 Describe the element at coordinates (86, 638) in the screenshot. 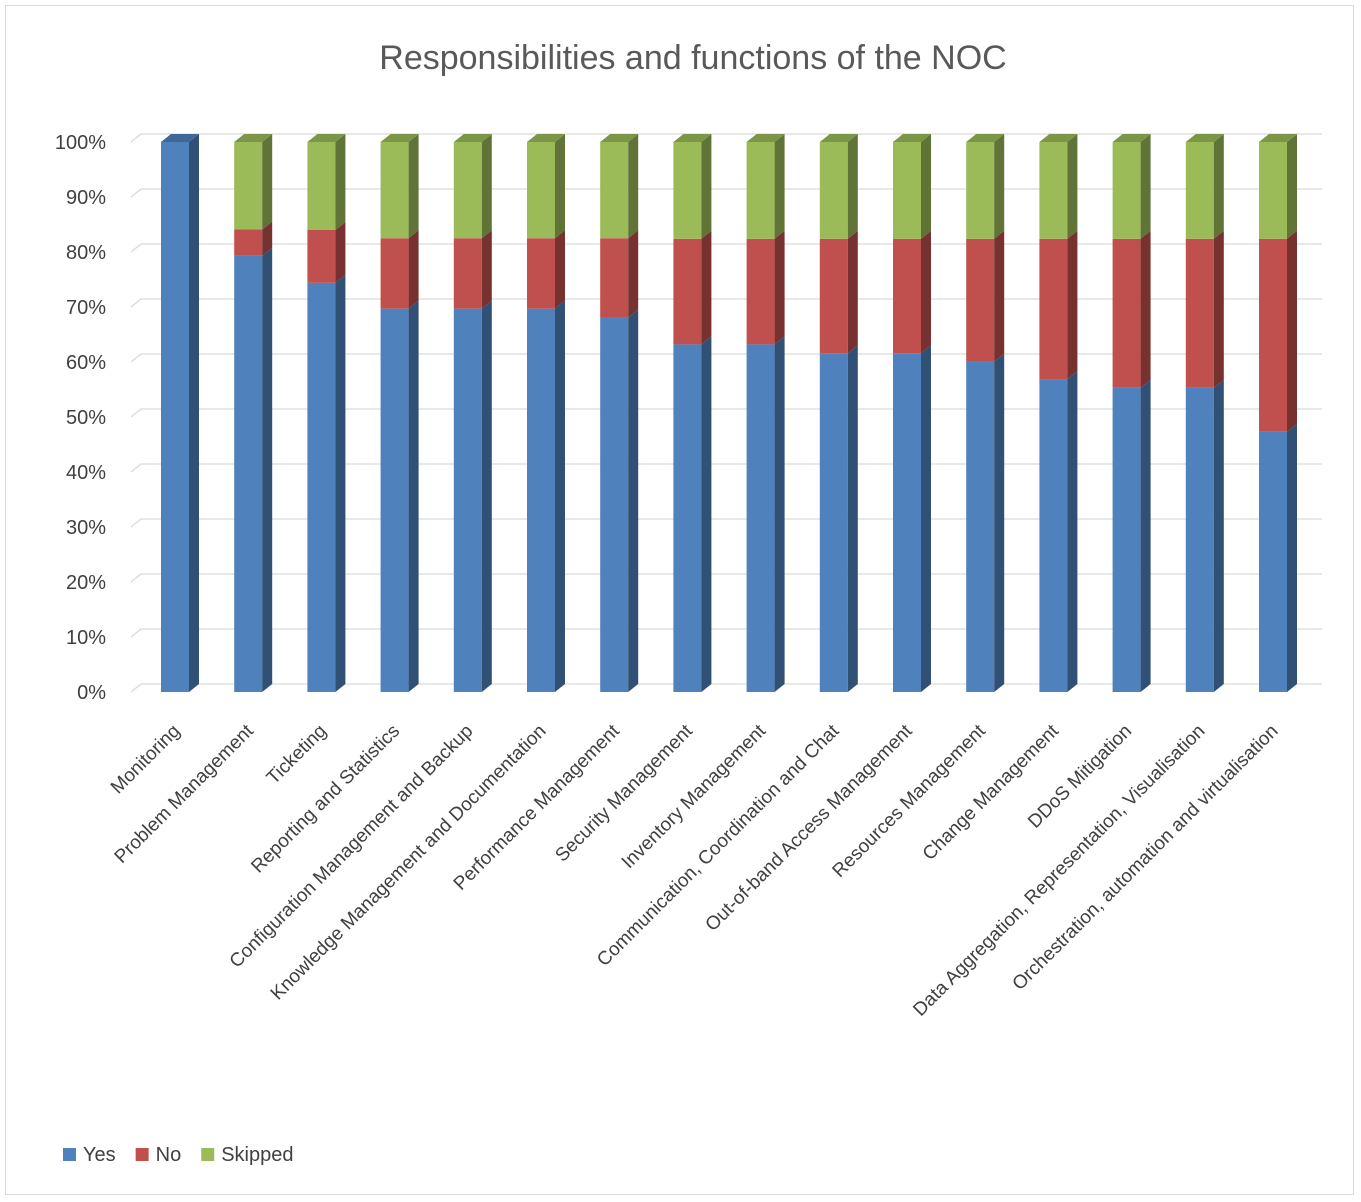

I see `y-tick-label: 10%` at that location.